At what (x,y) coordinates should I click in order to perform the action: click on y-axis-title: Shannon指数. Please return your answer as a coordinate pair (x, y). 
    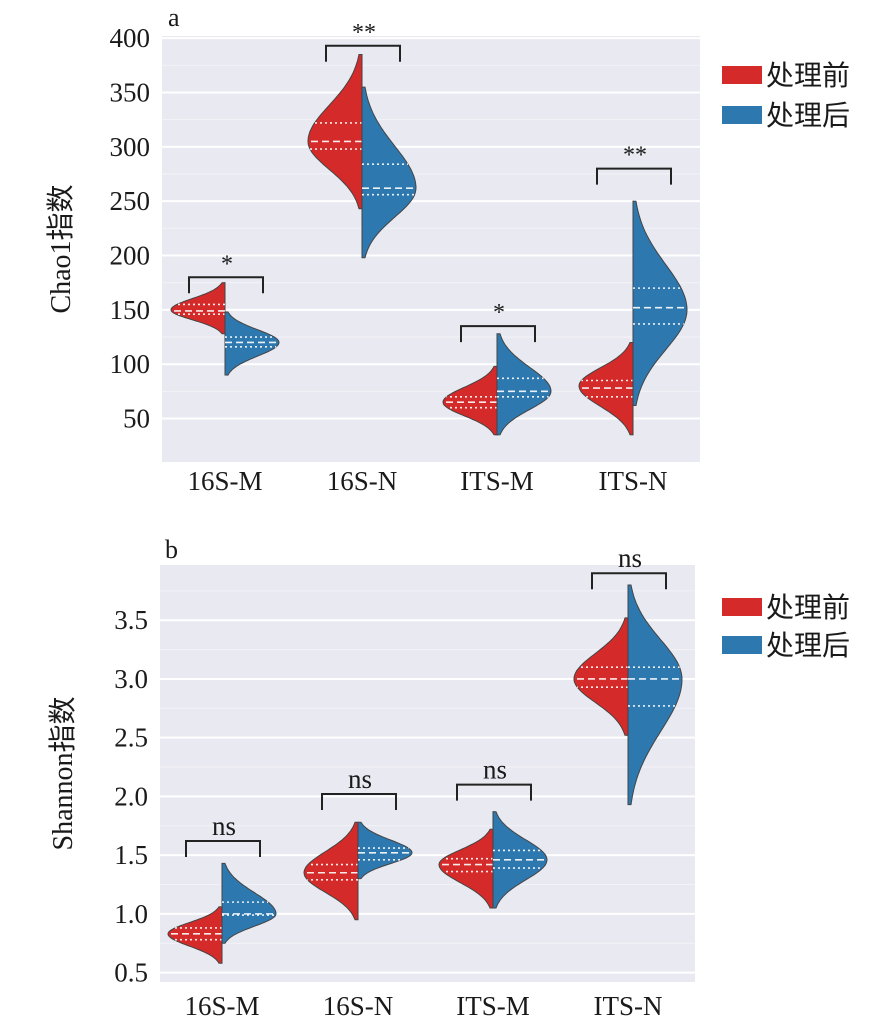
    Looking at the image, I should click on (63, 773).